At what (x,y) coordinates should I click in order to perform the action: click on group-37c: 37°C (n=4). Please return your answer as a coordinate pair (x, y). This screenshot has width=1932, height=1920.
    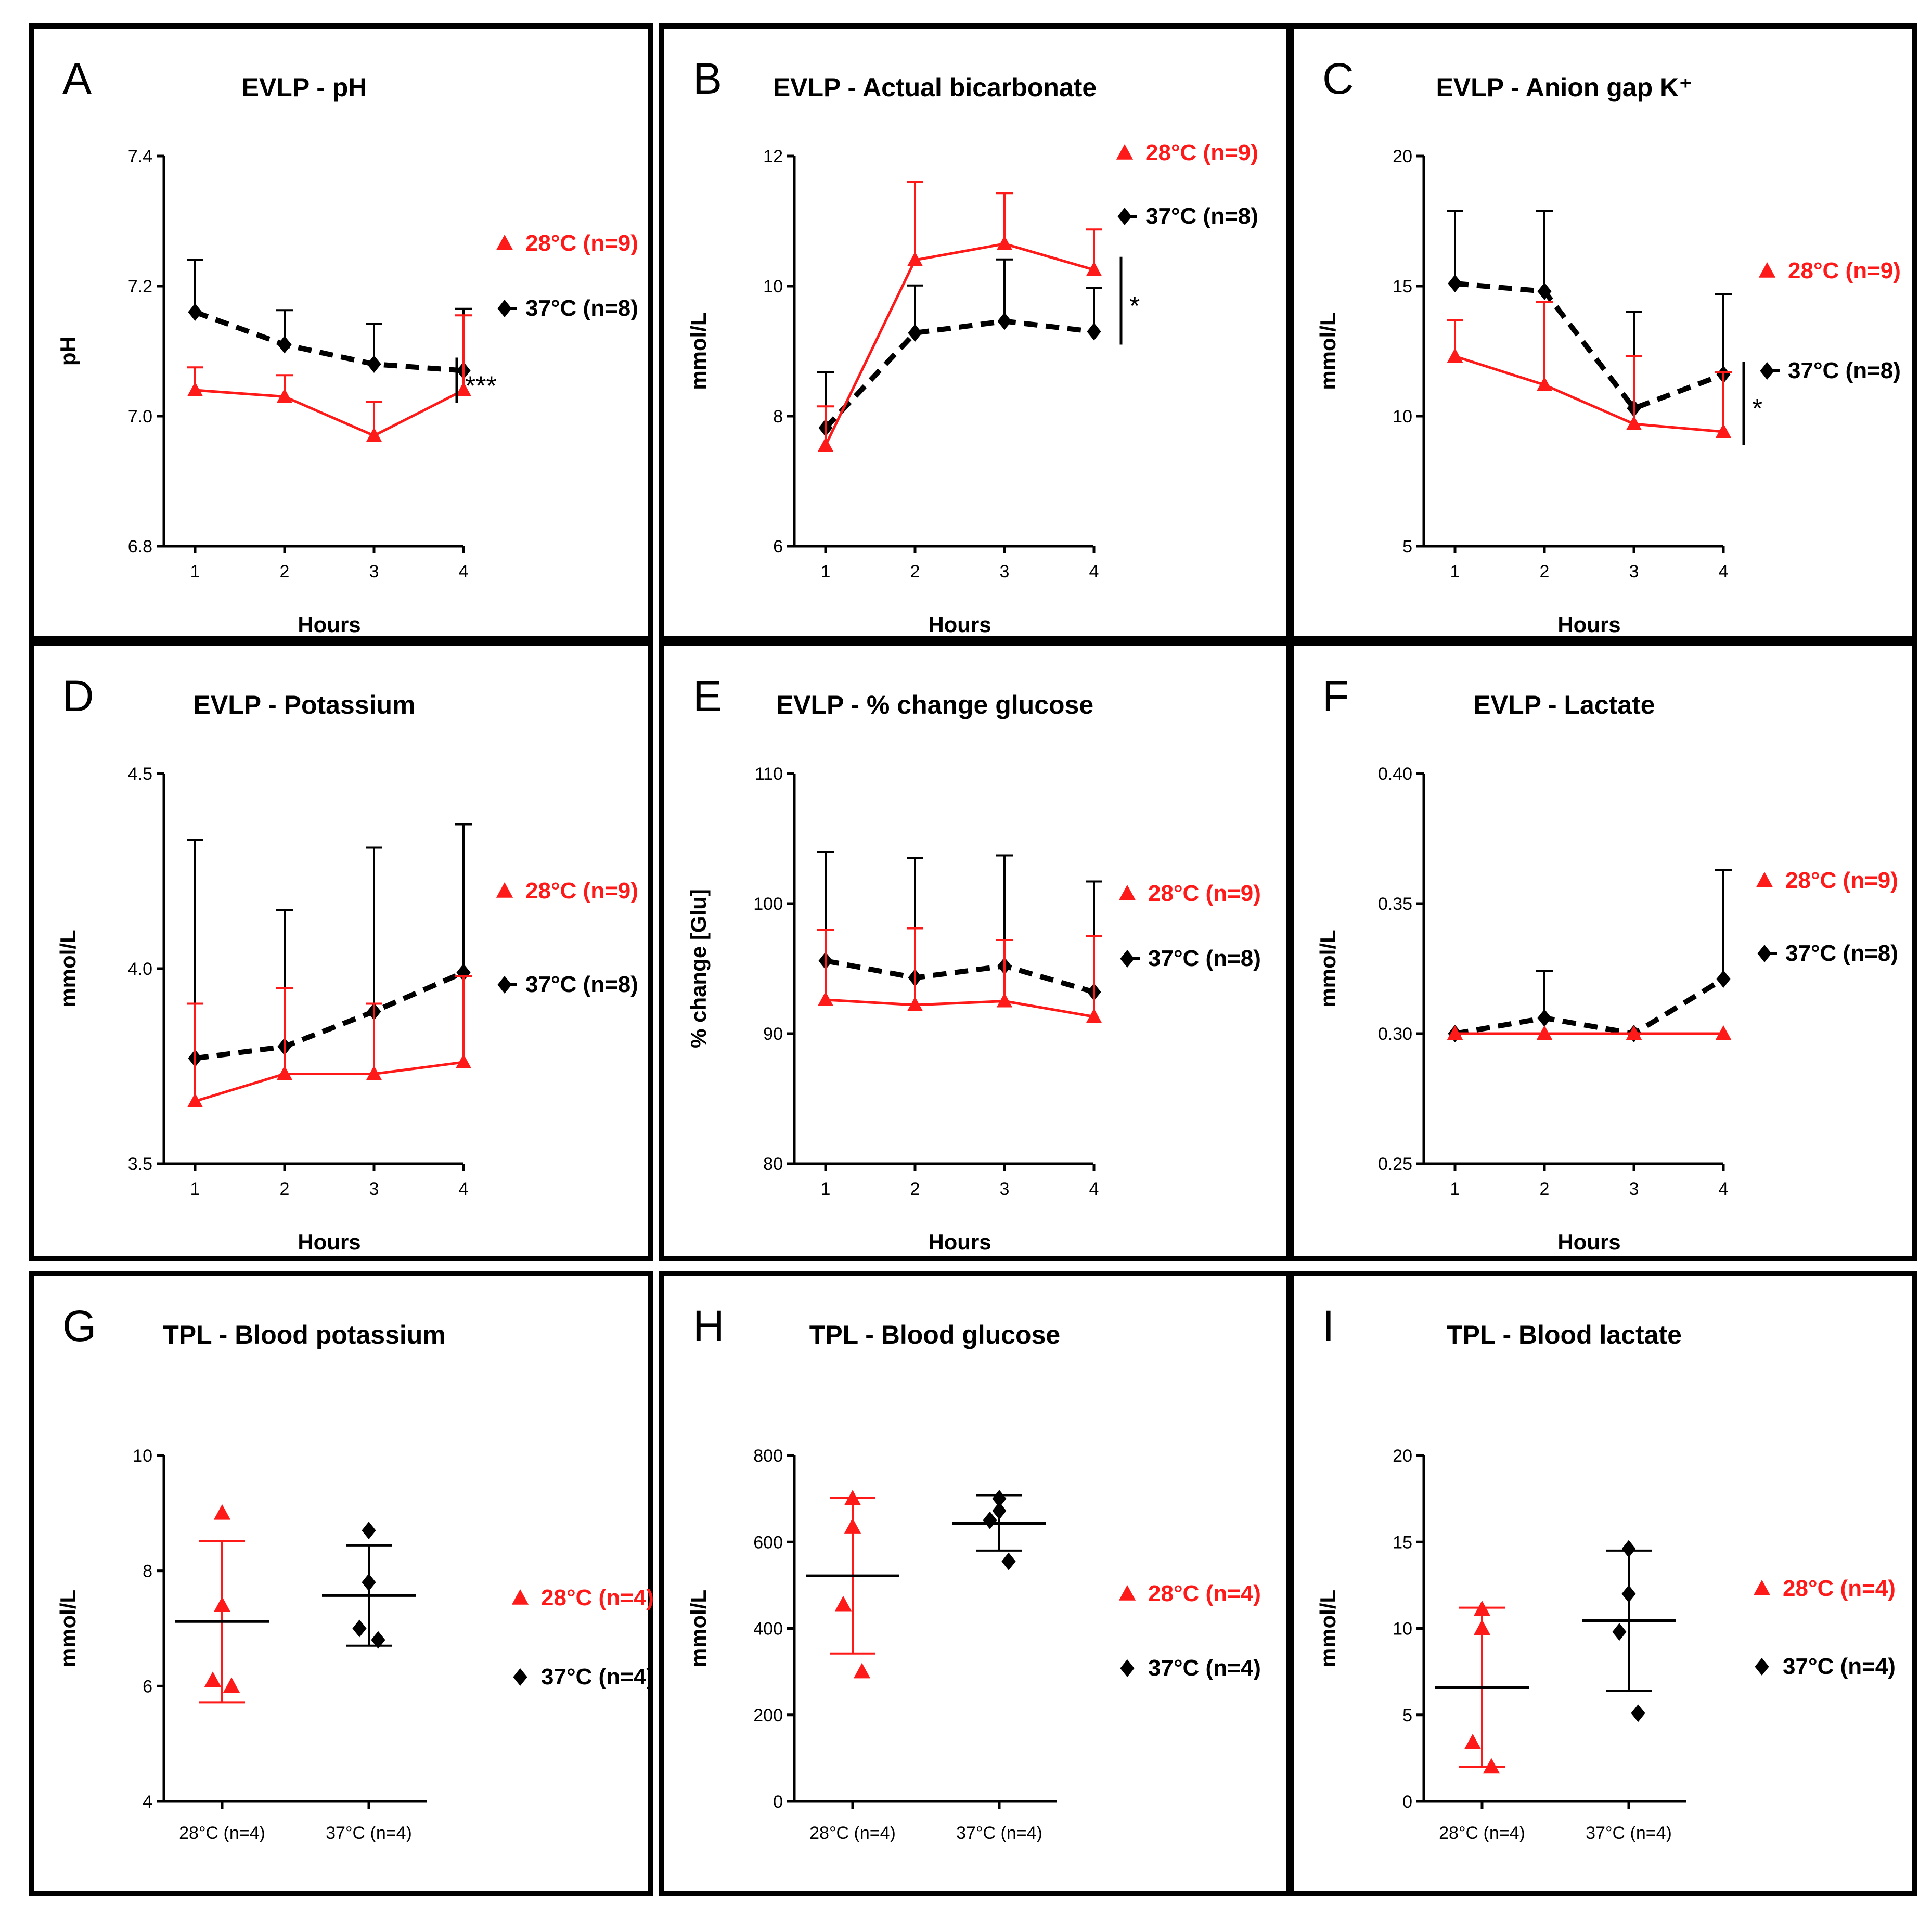
    Looking at the image, I should click on (999, 1666).